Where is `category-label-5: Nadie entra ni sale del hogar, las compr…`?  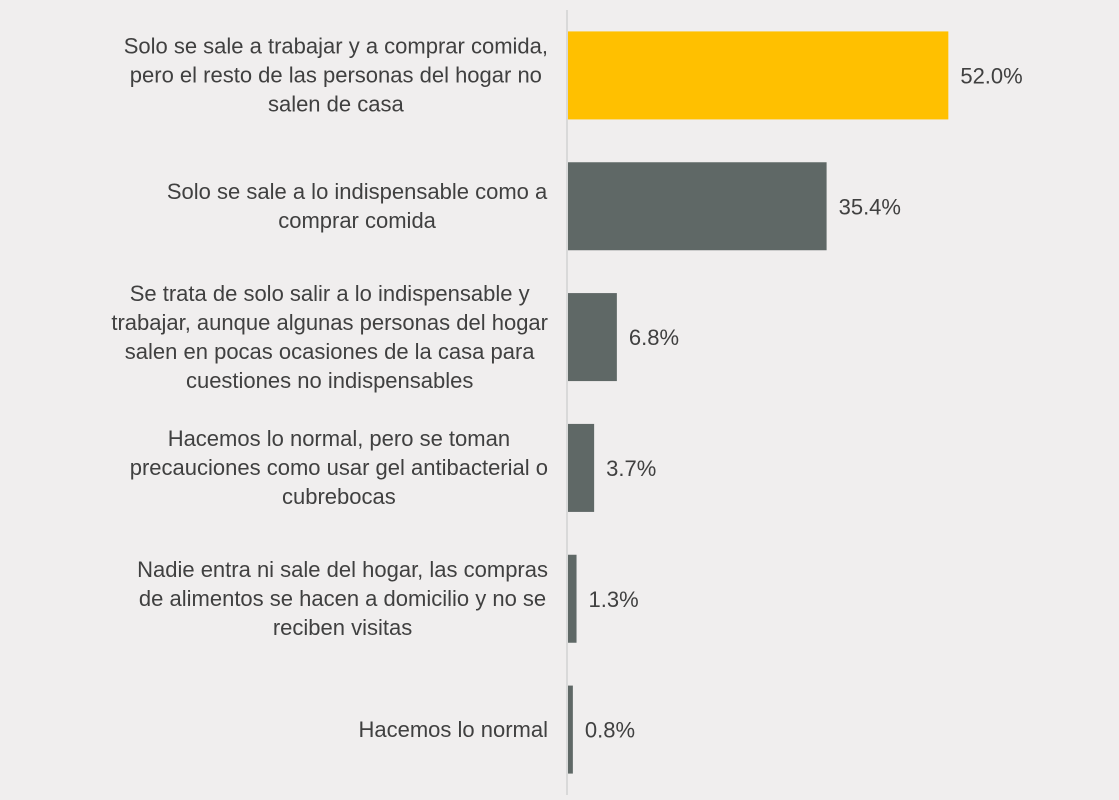 category-label-5: Nadie entra ni sale del hogar, las compr… is located at coordinates (342, 598).